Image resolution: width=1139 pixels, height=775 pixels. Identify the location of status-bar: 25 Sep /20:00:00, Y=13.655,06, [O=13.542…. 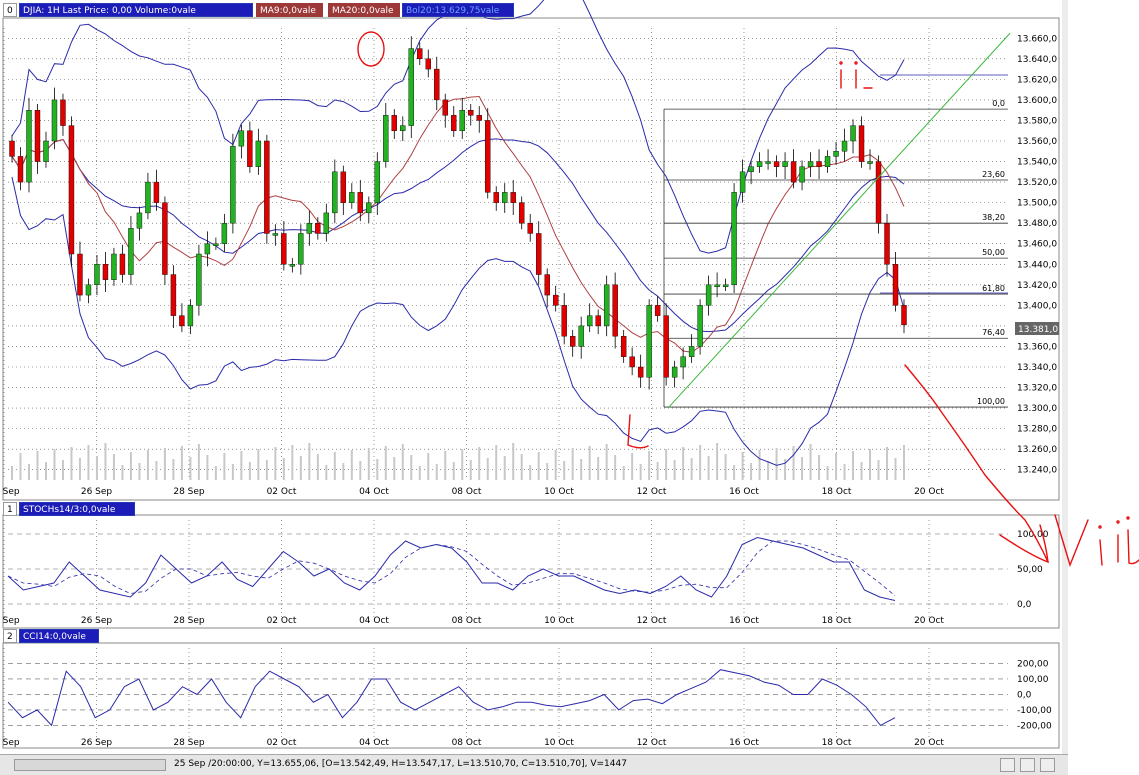
(534, 764).